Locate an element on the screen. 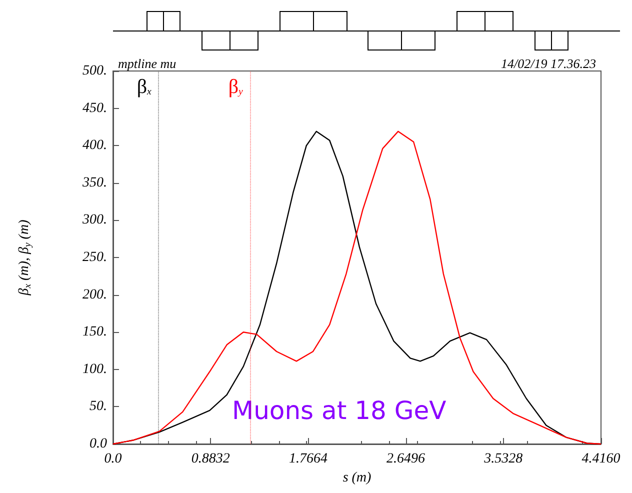  y-tick-label: 50. is located at coordinates (98, 406).